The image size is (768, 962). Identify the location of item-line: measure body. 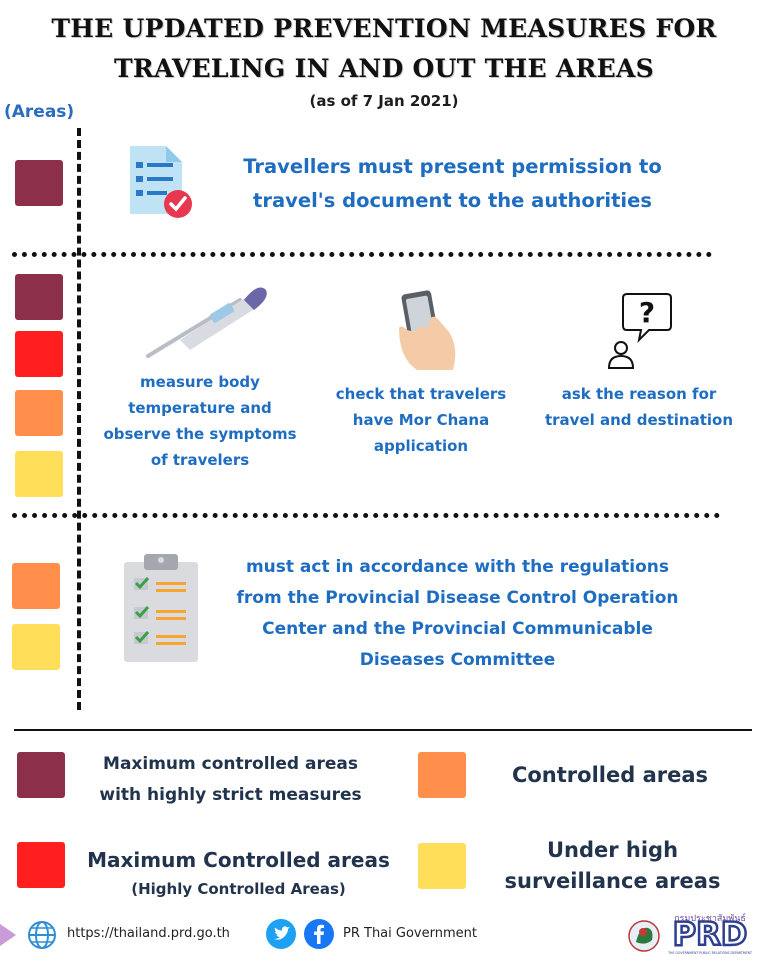
(200, 382).